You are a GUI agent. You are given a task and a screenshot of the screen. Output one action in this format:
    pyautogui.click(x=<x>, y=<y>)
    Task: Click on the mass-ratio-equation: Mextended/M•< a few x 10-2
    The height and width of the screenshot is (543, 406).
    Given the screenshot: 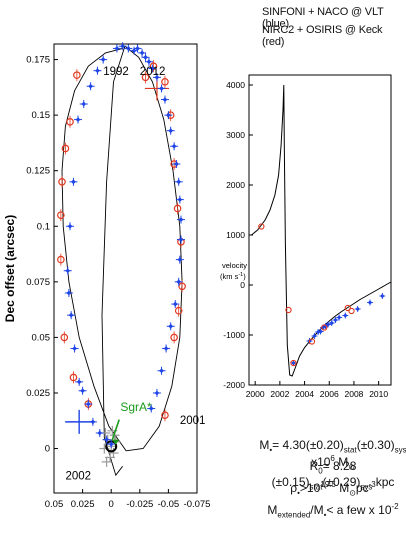 What is the action you would take?
    pyautogui.click(x=333, y=511)
    